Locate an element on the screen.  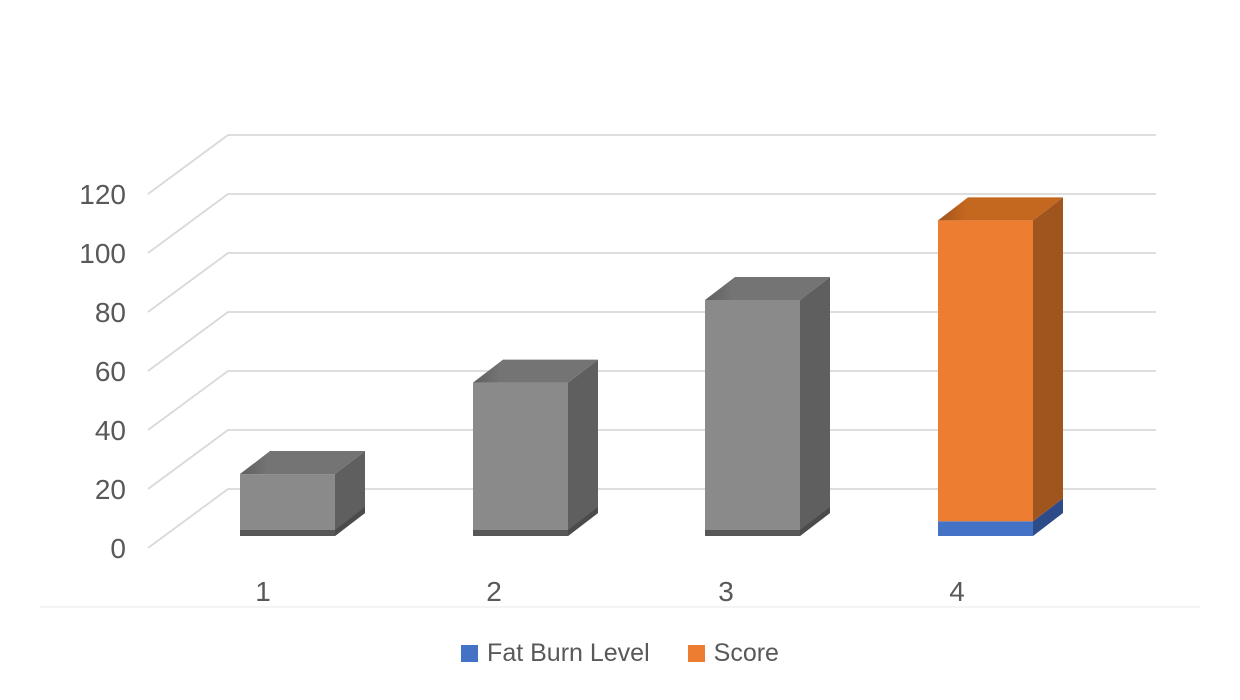
category-label: 4 is located at coordinates (957, 591).